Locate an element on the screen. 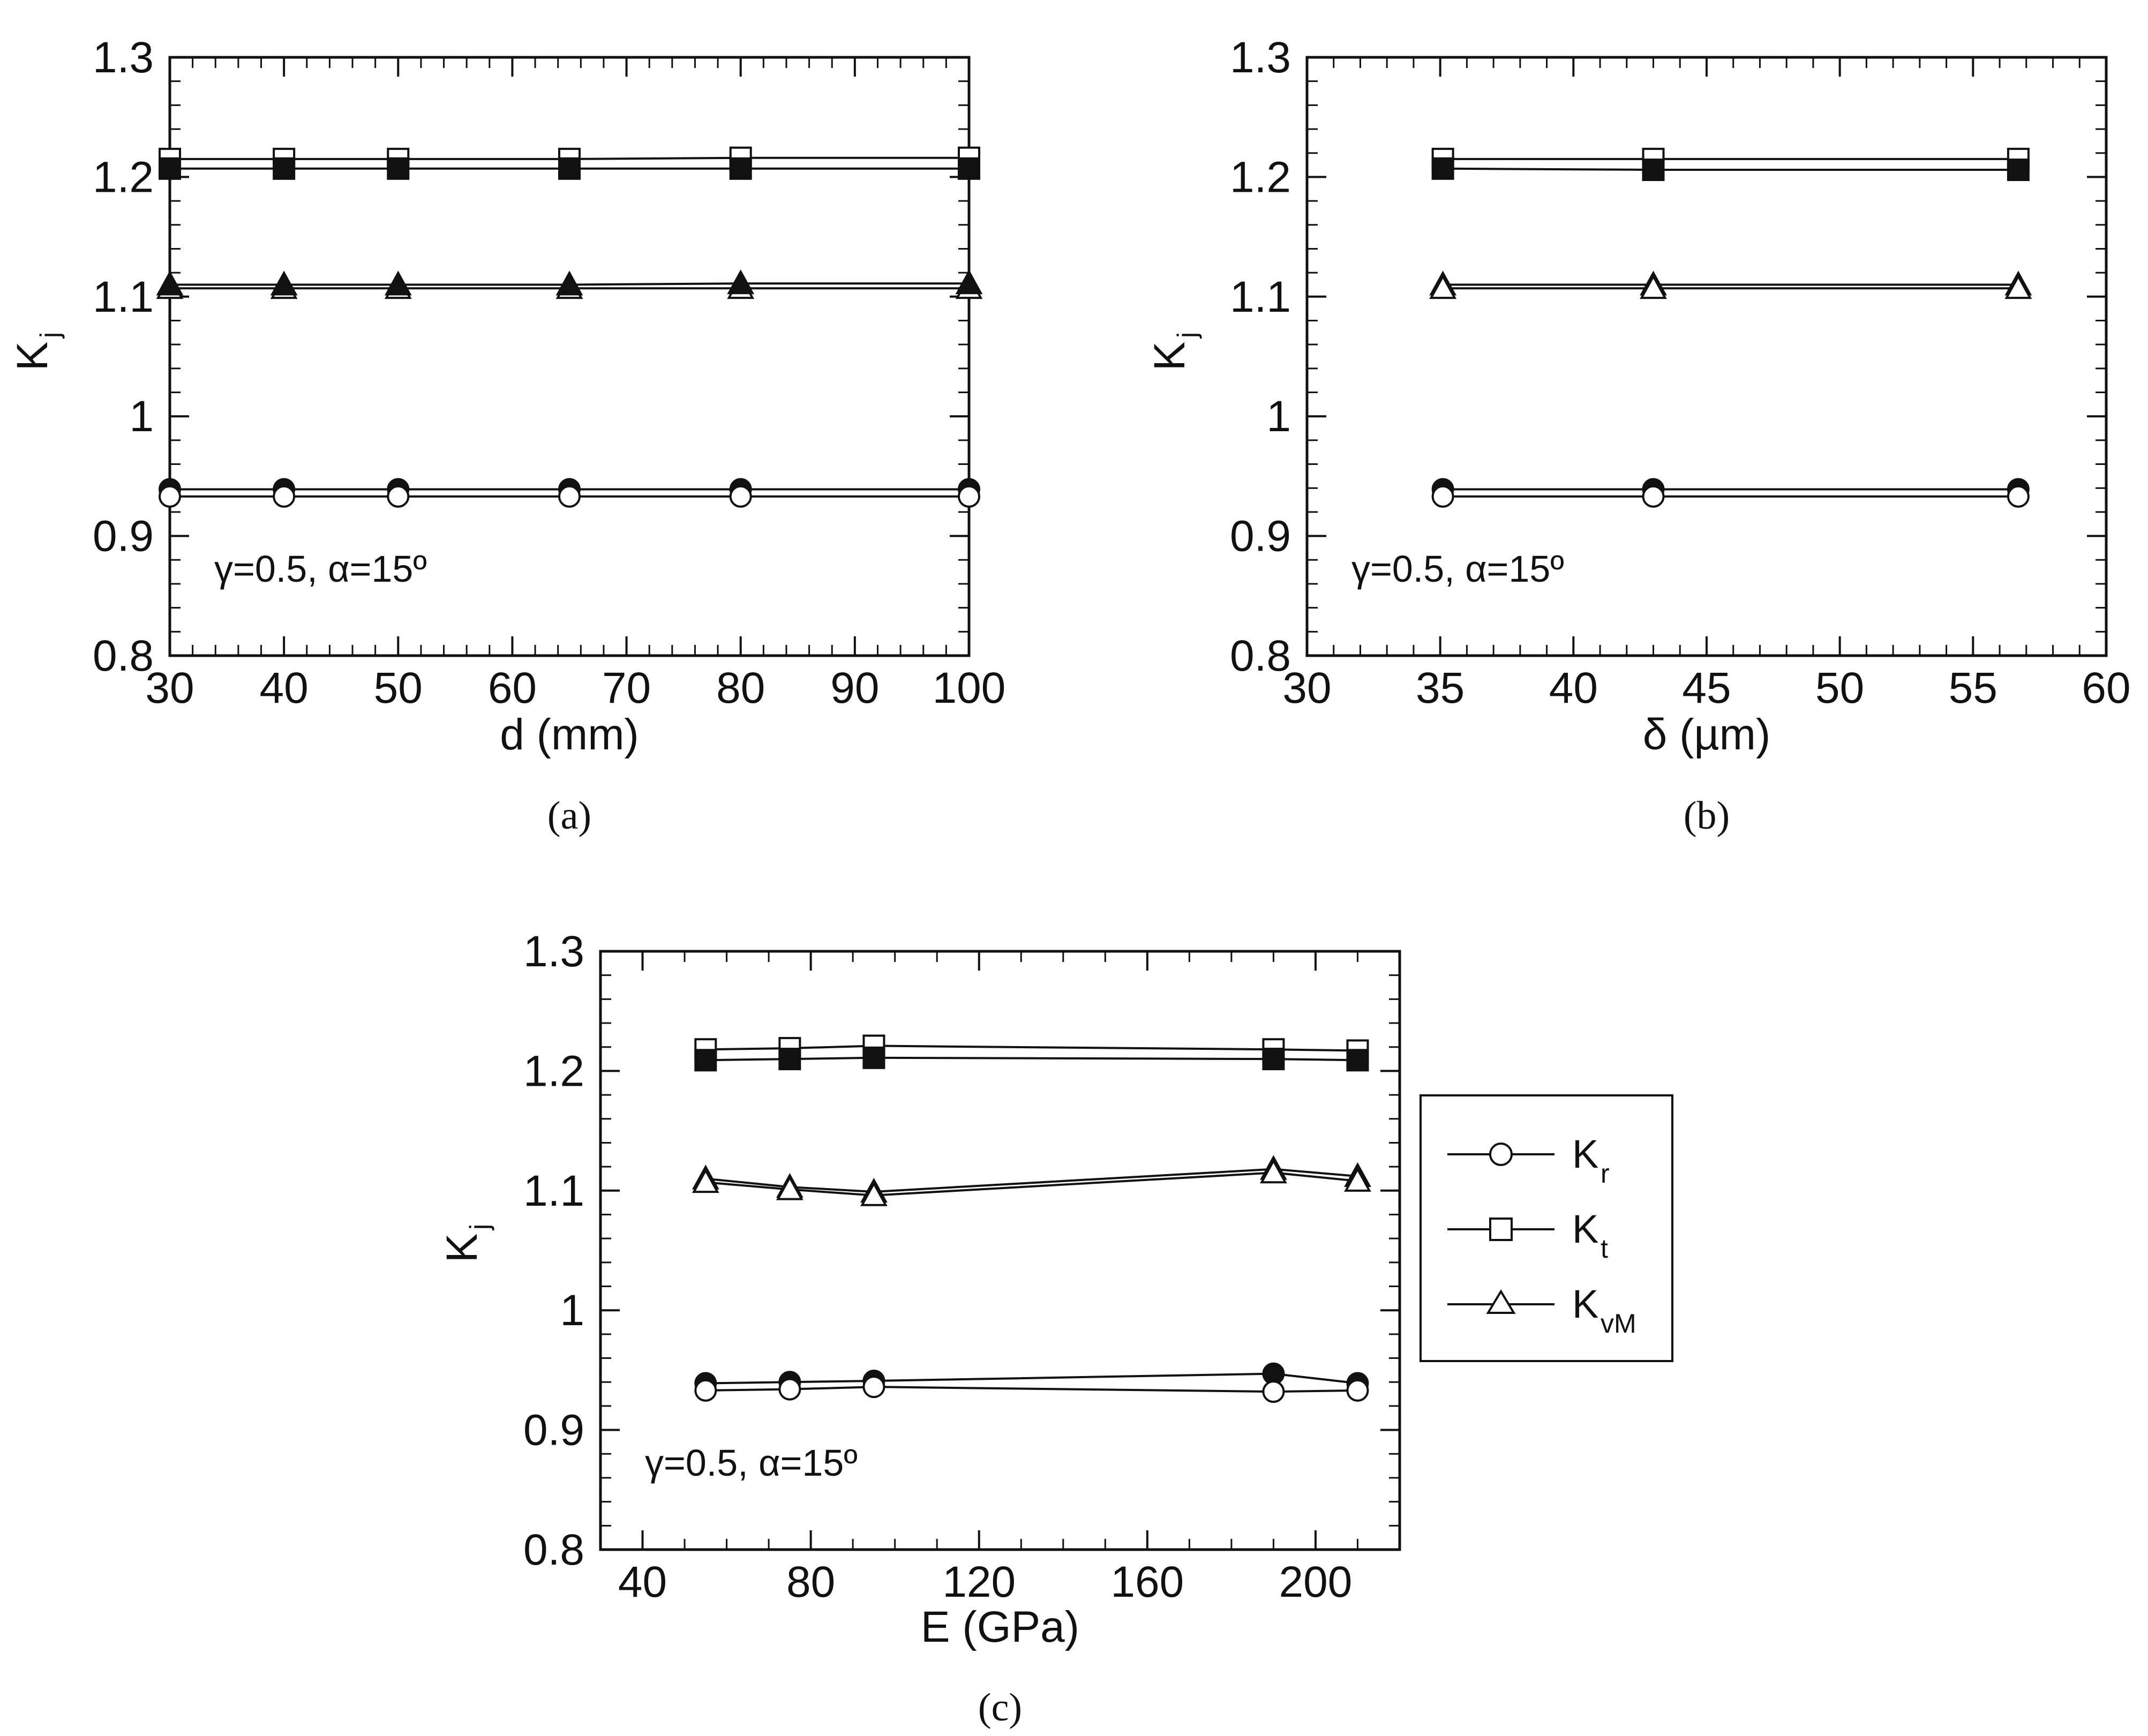  x-tick-label: 200 is located at coordinates (1316, 1582).